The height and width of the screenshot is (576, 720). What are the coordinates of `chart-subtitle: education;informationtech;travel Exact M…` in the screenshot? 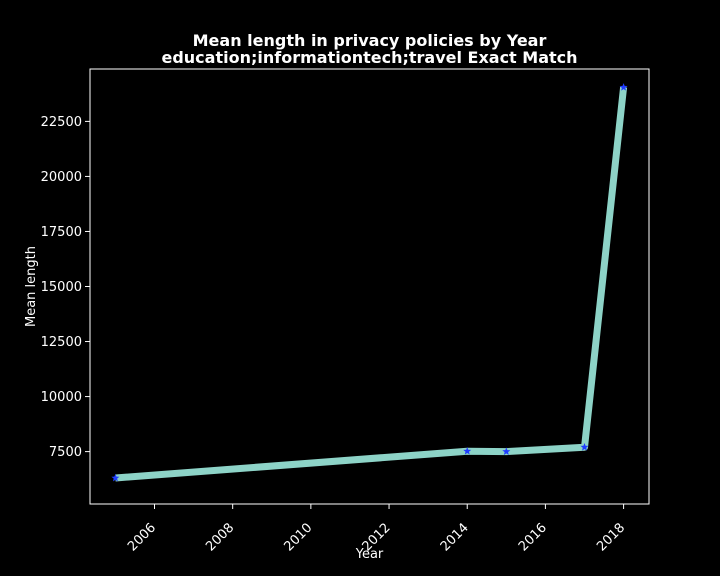 It's located at (369, 57).